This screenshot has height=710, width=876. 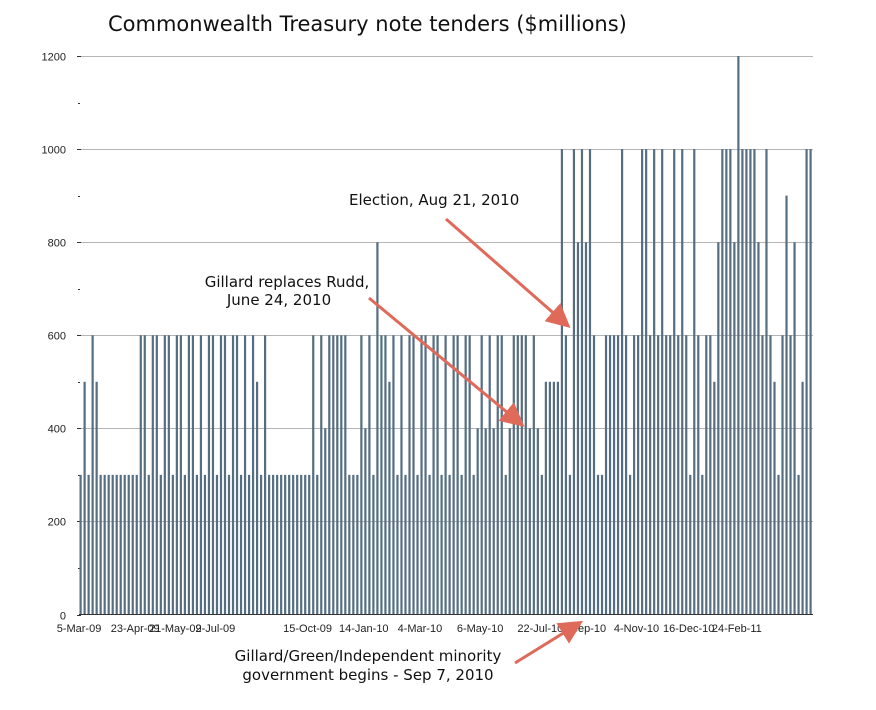 What do you see at coordinates (364, 629) in the screenshot?
I see `x-tick-label: 14-Jan-10` at bounding box center [364, 629].